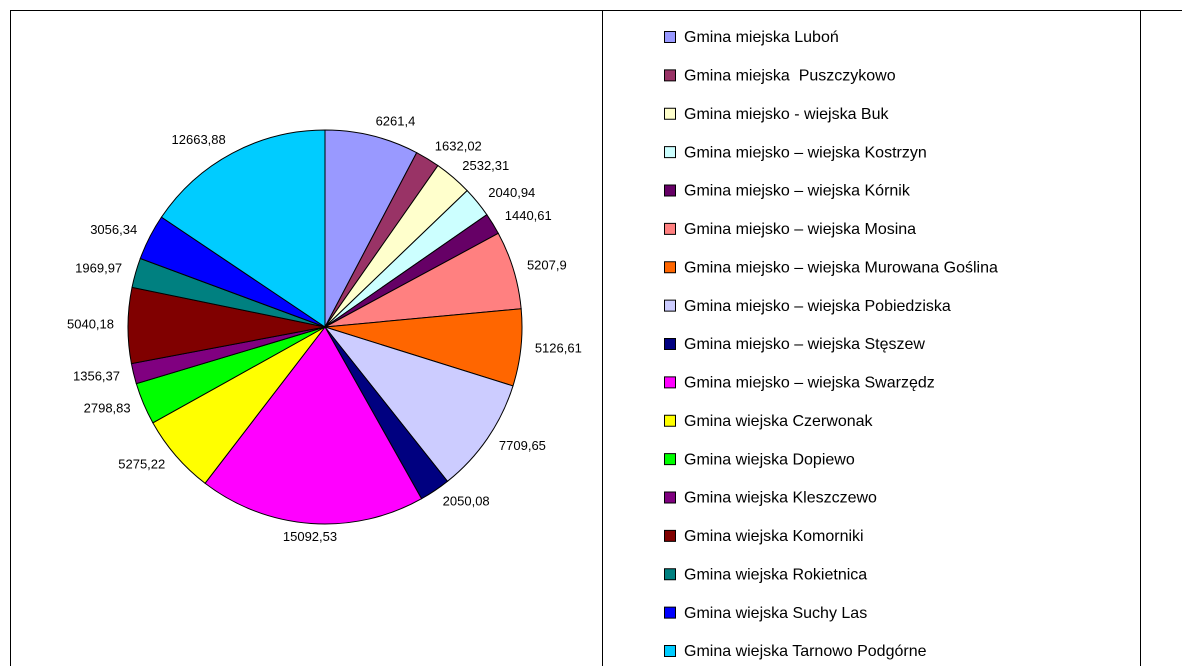  I want to click on data-label: 5275,22, so click(141, 463).